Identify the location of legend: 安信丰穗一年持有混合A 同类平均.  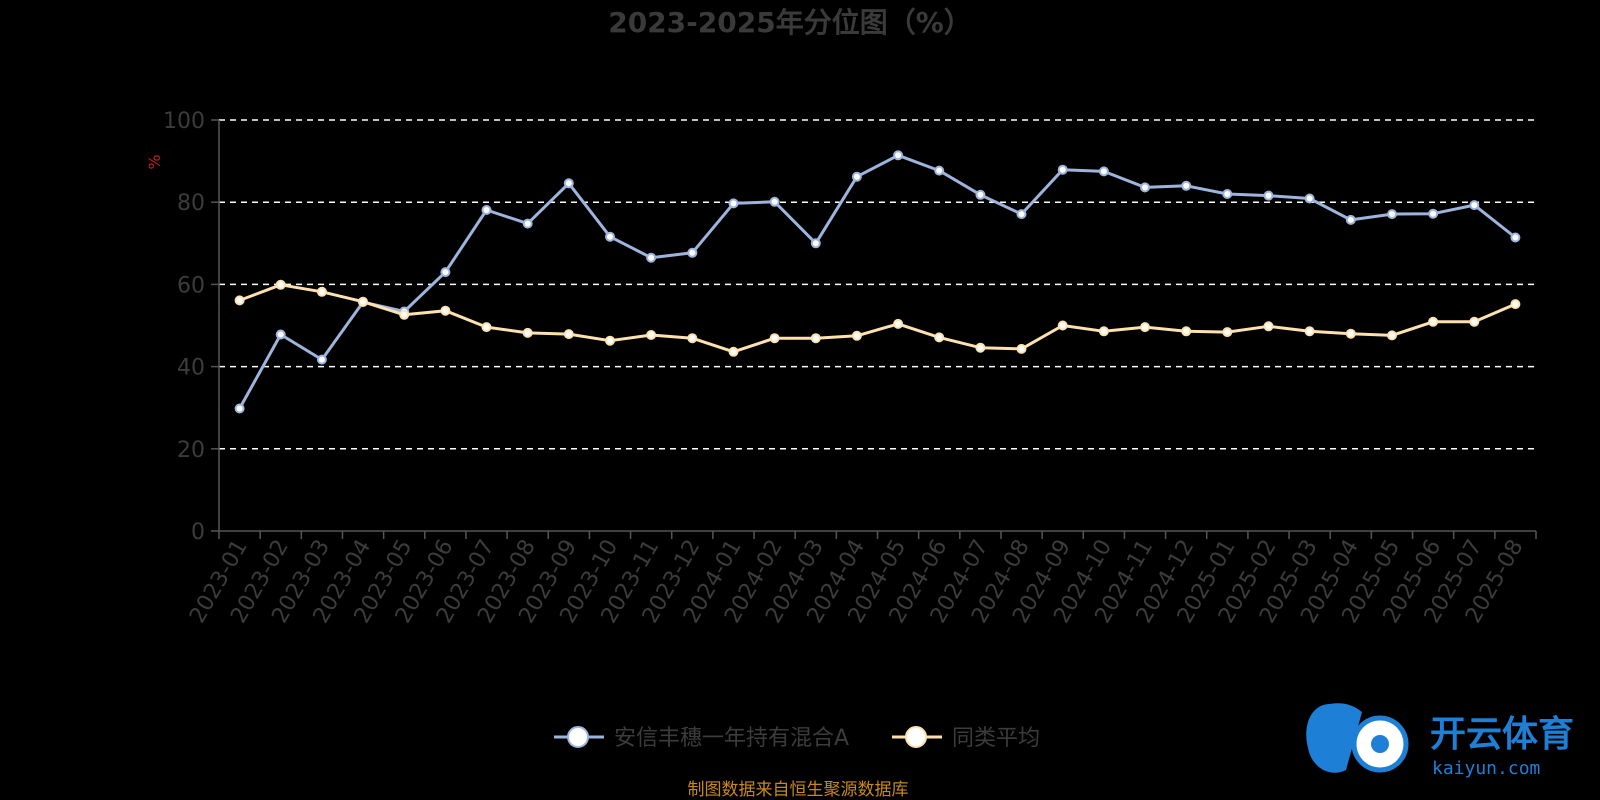
(797, 738).